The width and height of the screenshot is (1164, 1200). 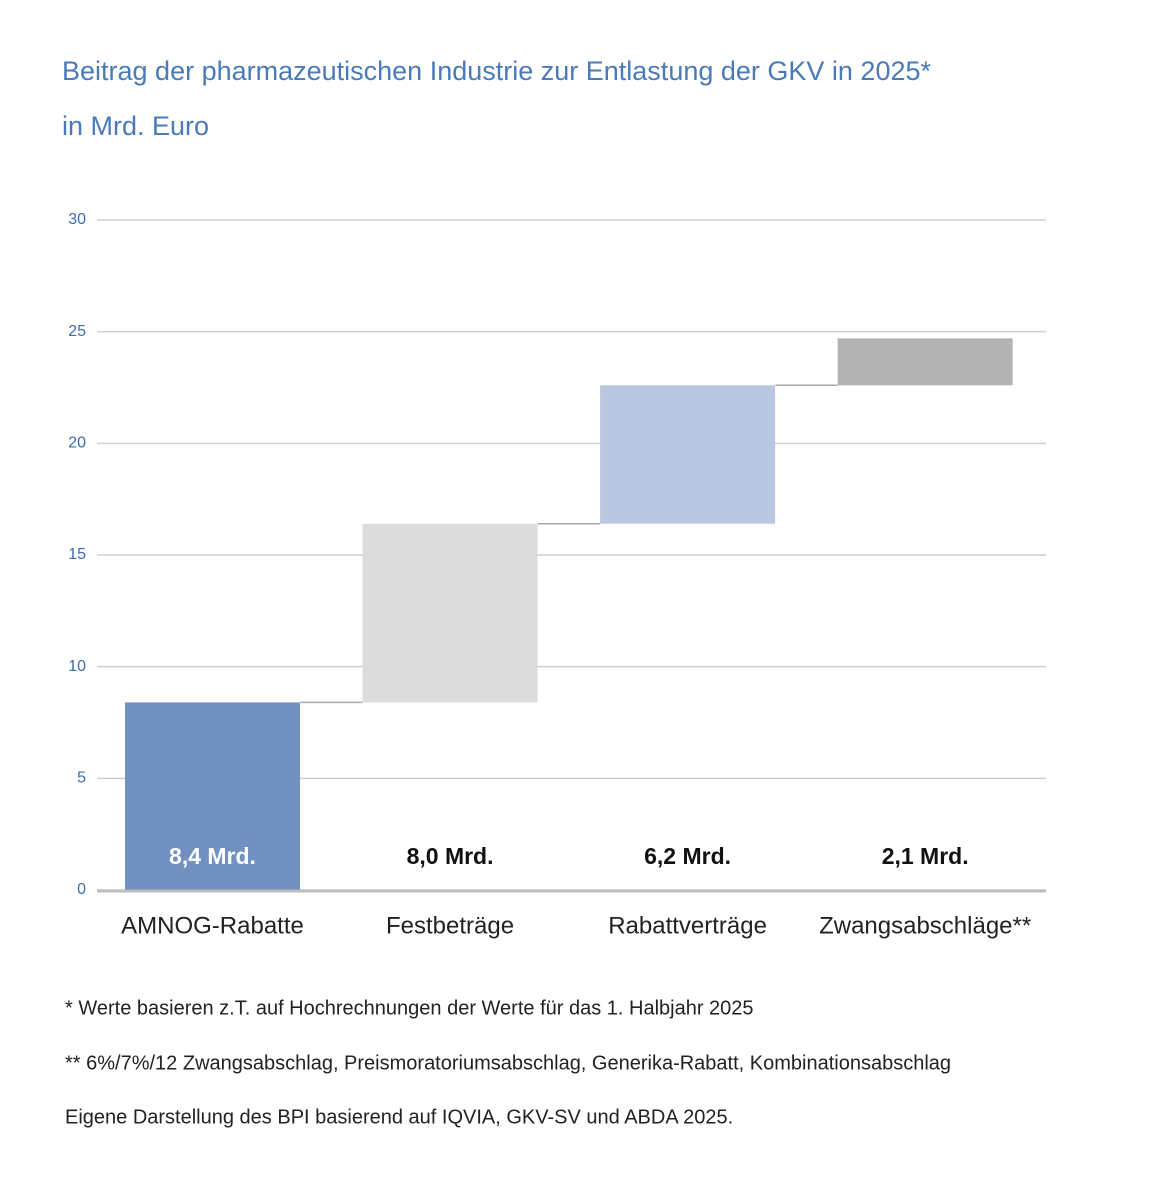 What do you see at coordinates (925, 925) in the screenshot?
I see `x-tick-label: Zwangsabschläge**` at bounding box center [925, 925].